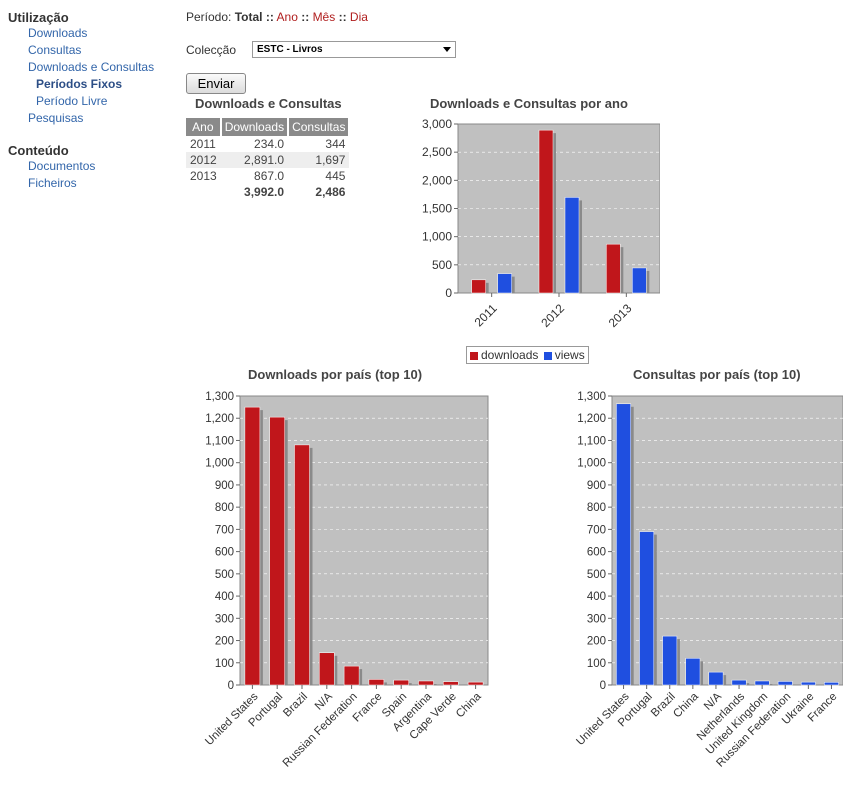 The image size is (843, 787). What do you see at coordinates (335, 374) in the screenshot?
I see `chart-title-downloads-country: Downloads por país (top 10)` at bounding box center [335, 374].